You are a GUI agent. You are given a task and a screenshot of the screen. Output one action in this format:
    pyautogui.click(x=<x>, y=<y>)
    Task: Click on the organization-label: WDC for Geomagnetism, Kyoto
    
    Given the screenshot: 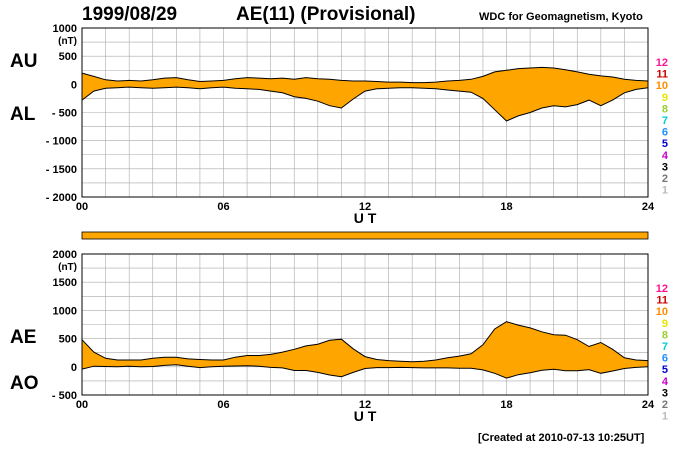 What is the action you would take?
    pyautogui.click(x=561, y=17)
    